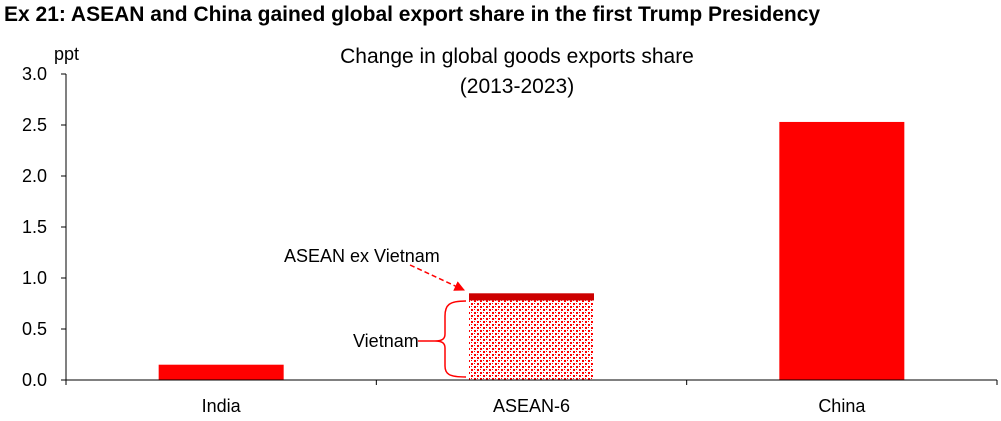 Image resolution: width=1001 pixels, height=421 pixels. Describe the element at coordinates (34, 278) in the screenshot. I see `y-tick-label: 1.0` at that location.